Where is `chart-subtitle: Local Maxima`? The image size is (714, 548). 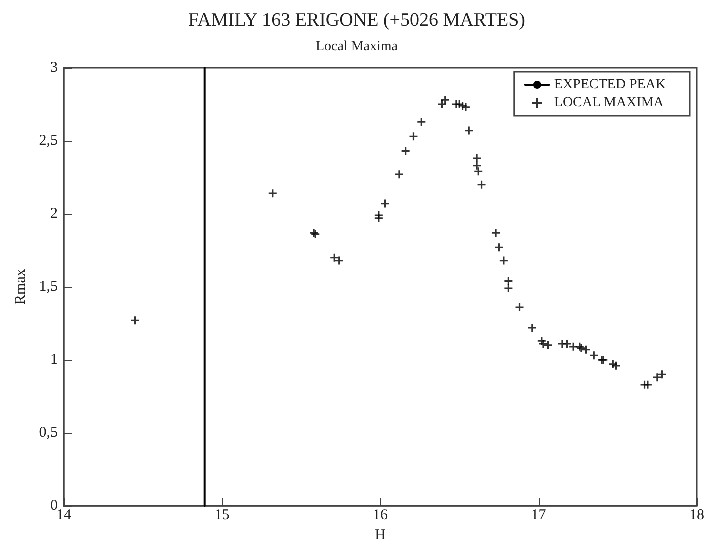 chart-subtitle: Local Maxima is located at coordinates (357, 47).